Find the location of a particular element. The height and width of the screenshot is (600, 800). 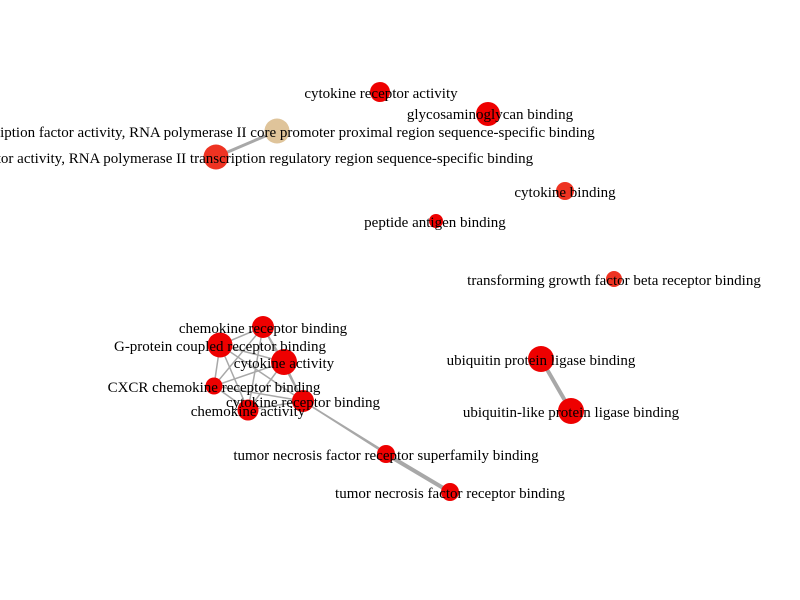

node-cytokine-receptor-binding-label: cytokine receptor binding is located at coordinates (303, 403).